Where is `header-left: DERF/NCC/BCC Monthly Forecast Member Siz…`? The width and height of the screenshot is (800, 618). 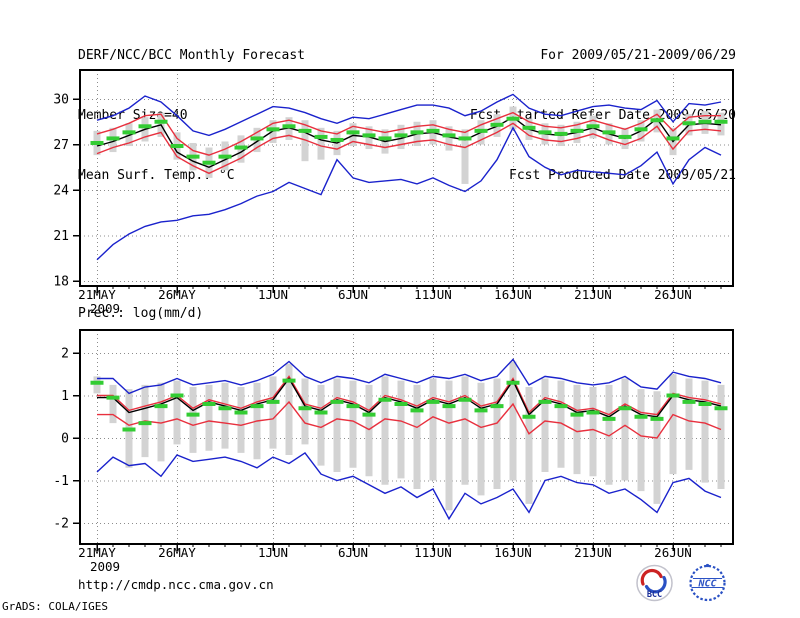 header-left: DERF/NCC/BCC Monthly Forecast Member Siz… is located at coordinates (191, 116).